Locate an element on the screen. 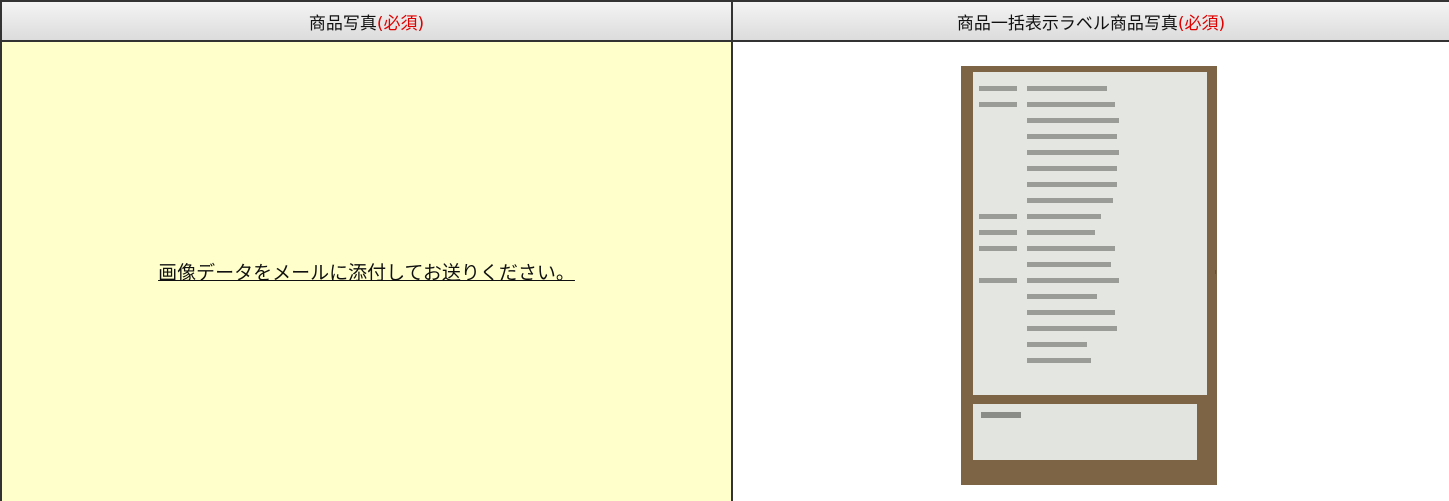  header-label: 商品写真 is located at coordinates (342, 23).